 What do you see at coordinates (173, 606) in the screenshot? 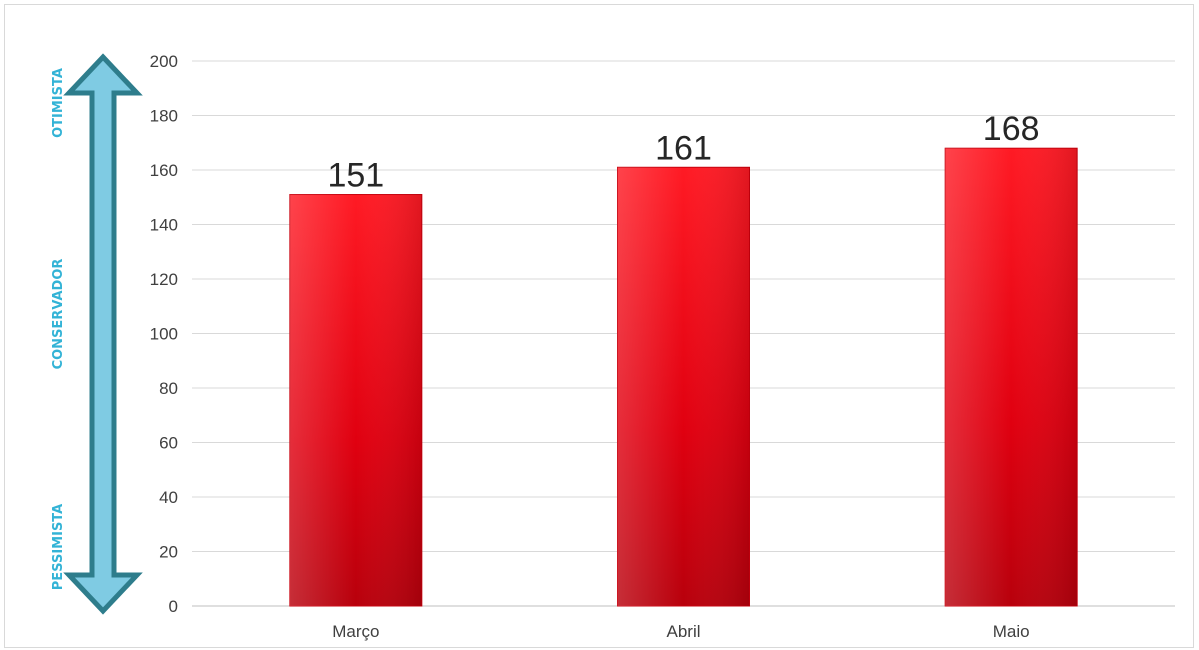
I see `y-tick-label: 0` at bounding box center [173, 606].